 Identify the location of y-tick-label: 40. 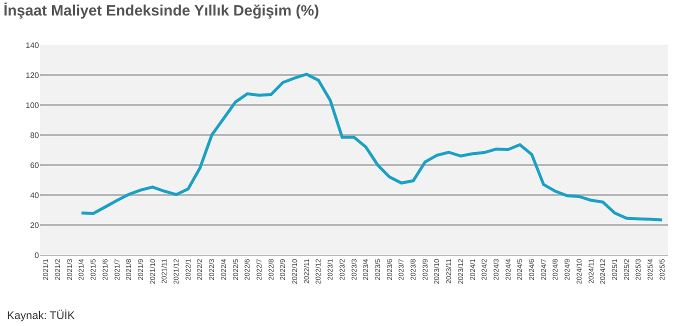
(35, 195).